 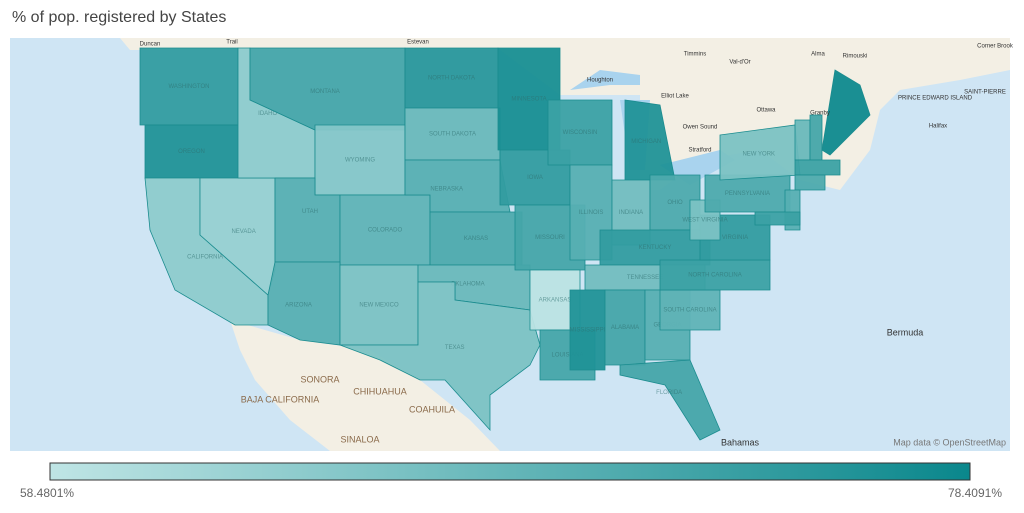 I want to click on place-label: Bahamas, so click(x=740, y=442).